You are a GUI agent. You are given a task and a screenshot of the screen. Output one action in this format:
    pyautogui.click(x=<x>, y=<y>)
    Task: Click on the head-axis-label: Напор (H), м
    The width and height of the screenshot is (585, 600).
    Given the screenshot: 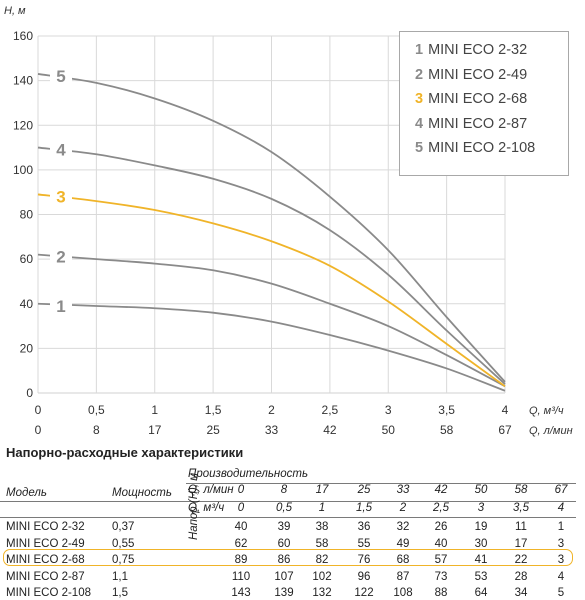 What is the action you would take?
    pyautogui.click(x=194, y=506)
    